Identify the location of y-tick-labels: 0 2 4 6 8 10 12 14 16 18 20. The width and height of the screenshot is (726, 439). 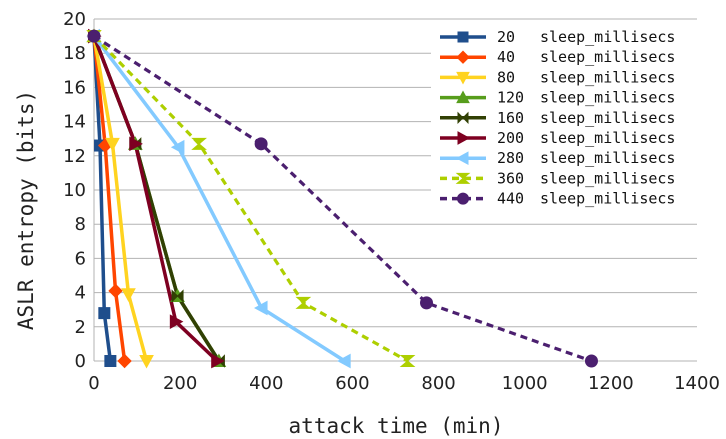
(74, 190).